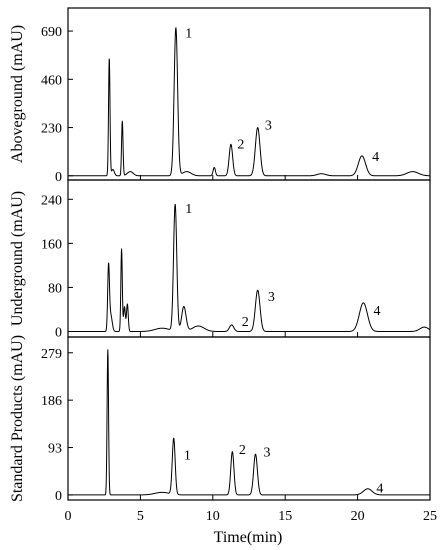 The width and height of the screenshot is (443, 550). Describe the element at coordinates (248, 537) in the screenshot. I see `x-axis-title: Time(min)` at that location.